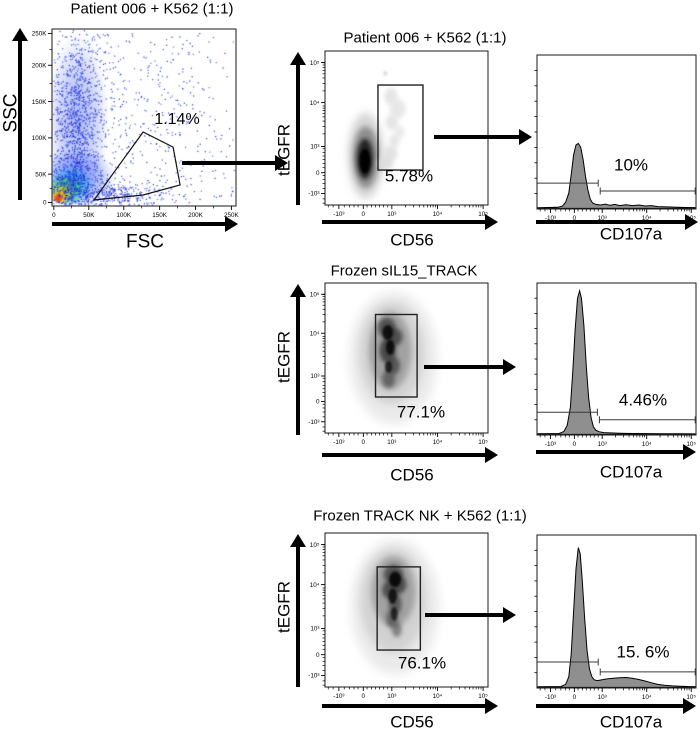  I want to click on y-tick-label: 50K, so click(41, 174).